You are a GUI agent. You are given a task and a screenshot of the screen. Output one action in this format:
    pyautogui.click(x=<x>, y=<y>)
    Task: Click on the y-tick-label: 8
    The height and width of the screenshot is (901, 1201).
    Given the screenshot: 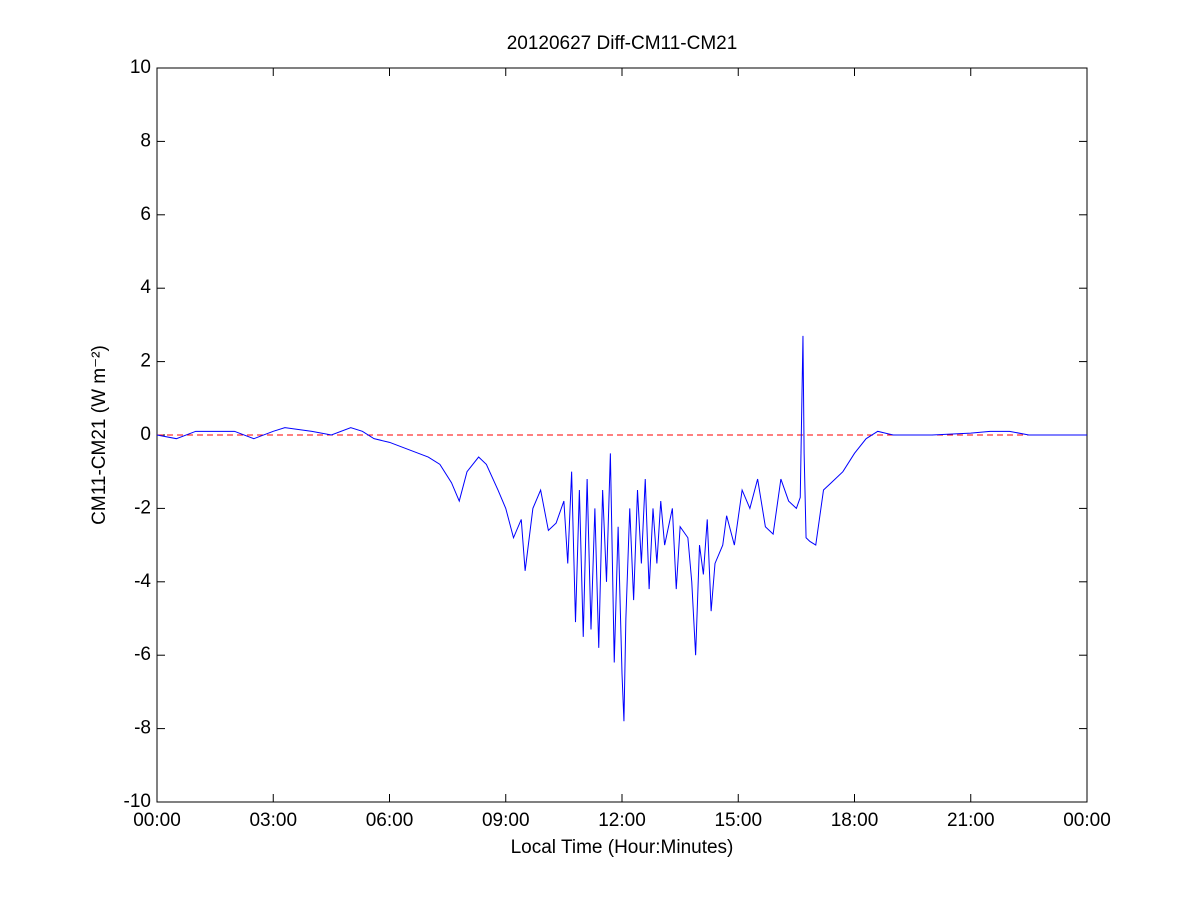 What is the action you would take?
    pyautogui.click(x=145, y=140)
    